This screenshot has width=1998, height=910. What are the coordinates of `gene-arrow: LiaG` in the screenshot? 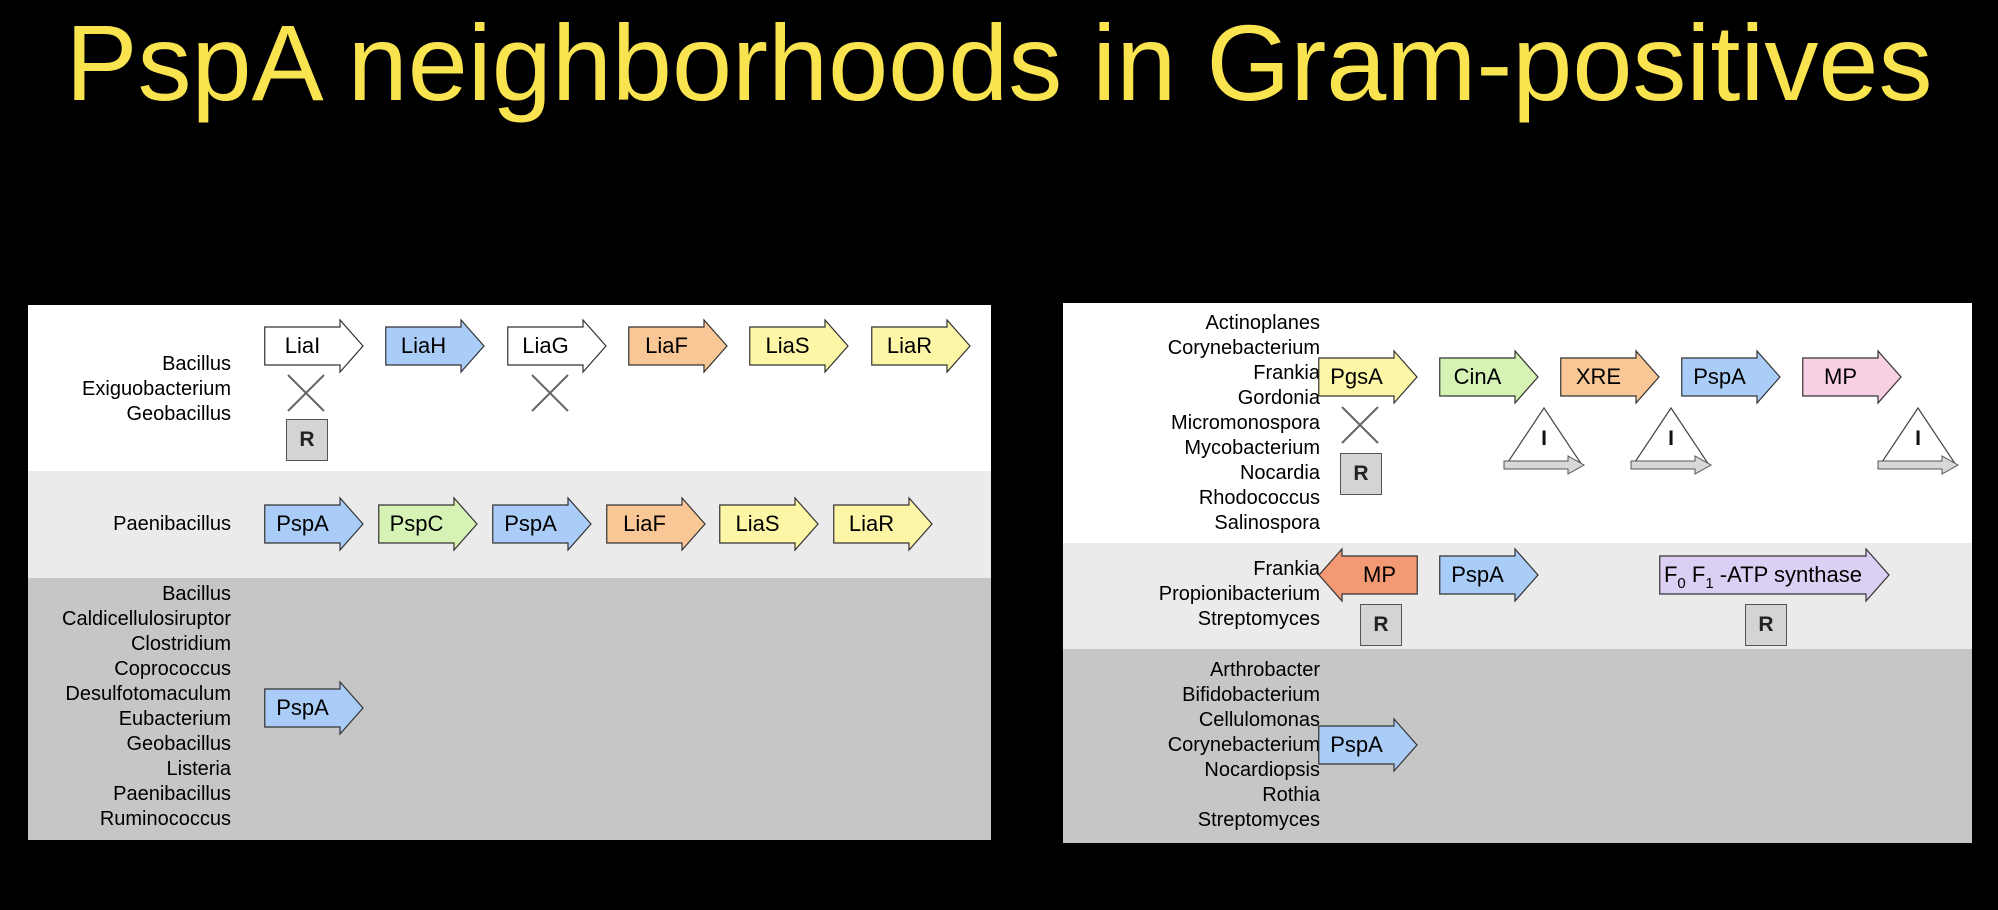 It's located at (557, 346).